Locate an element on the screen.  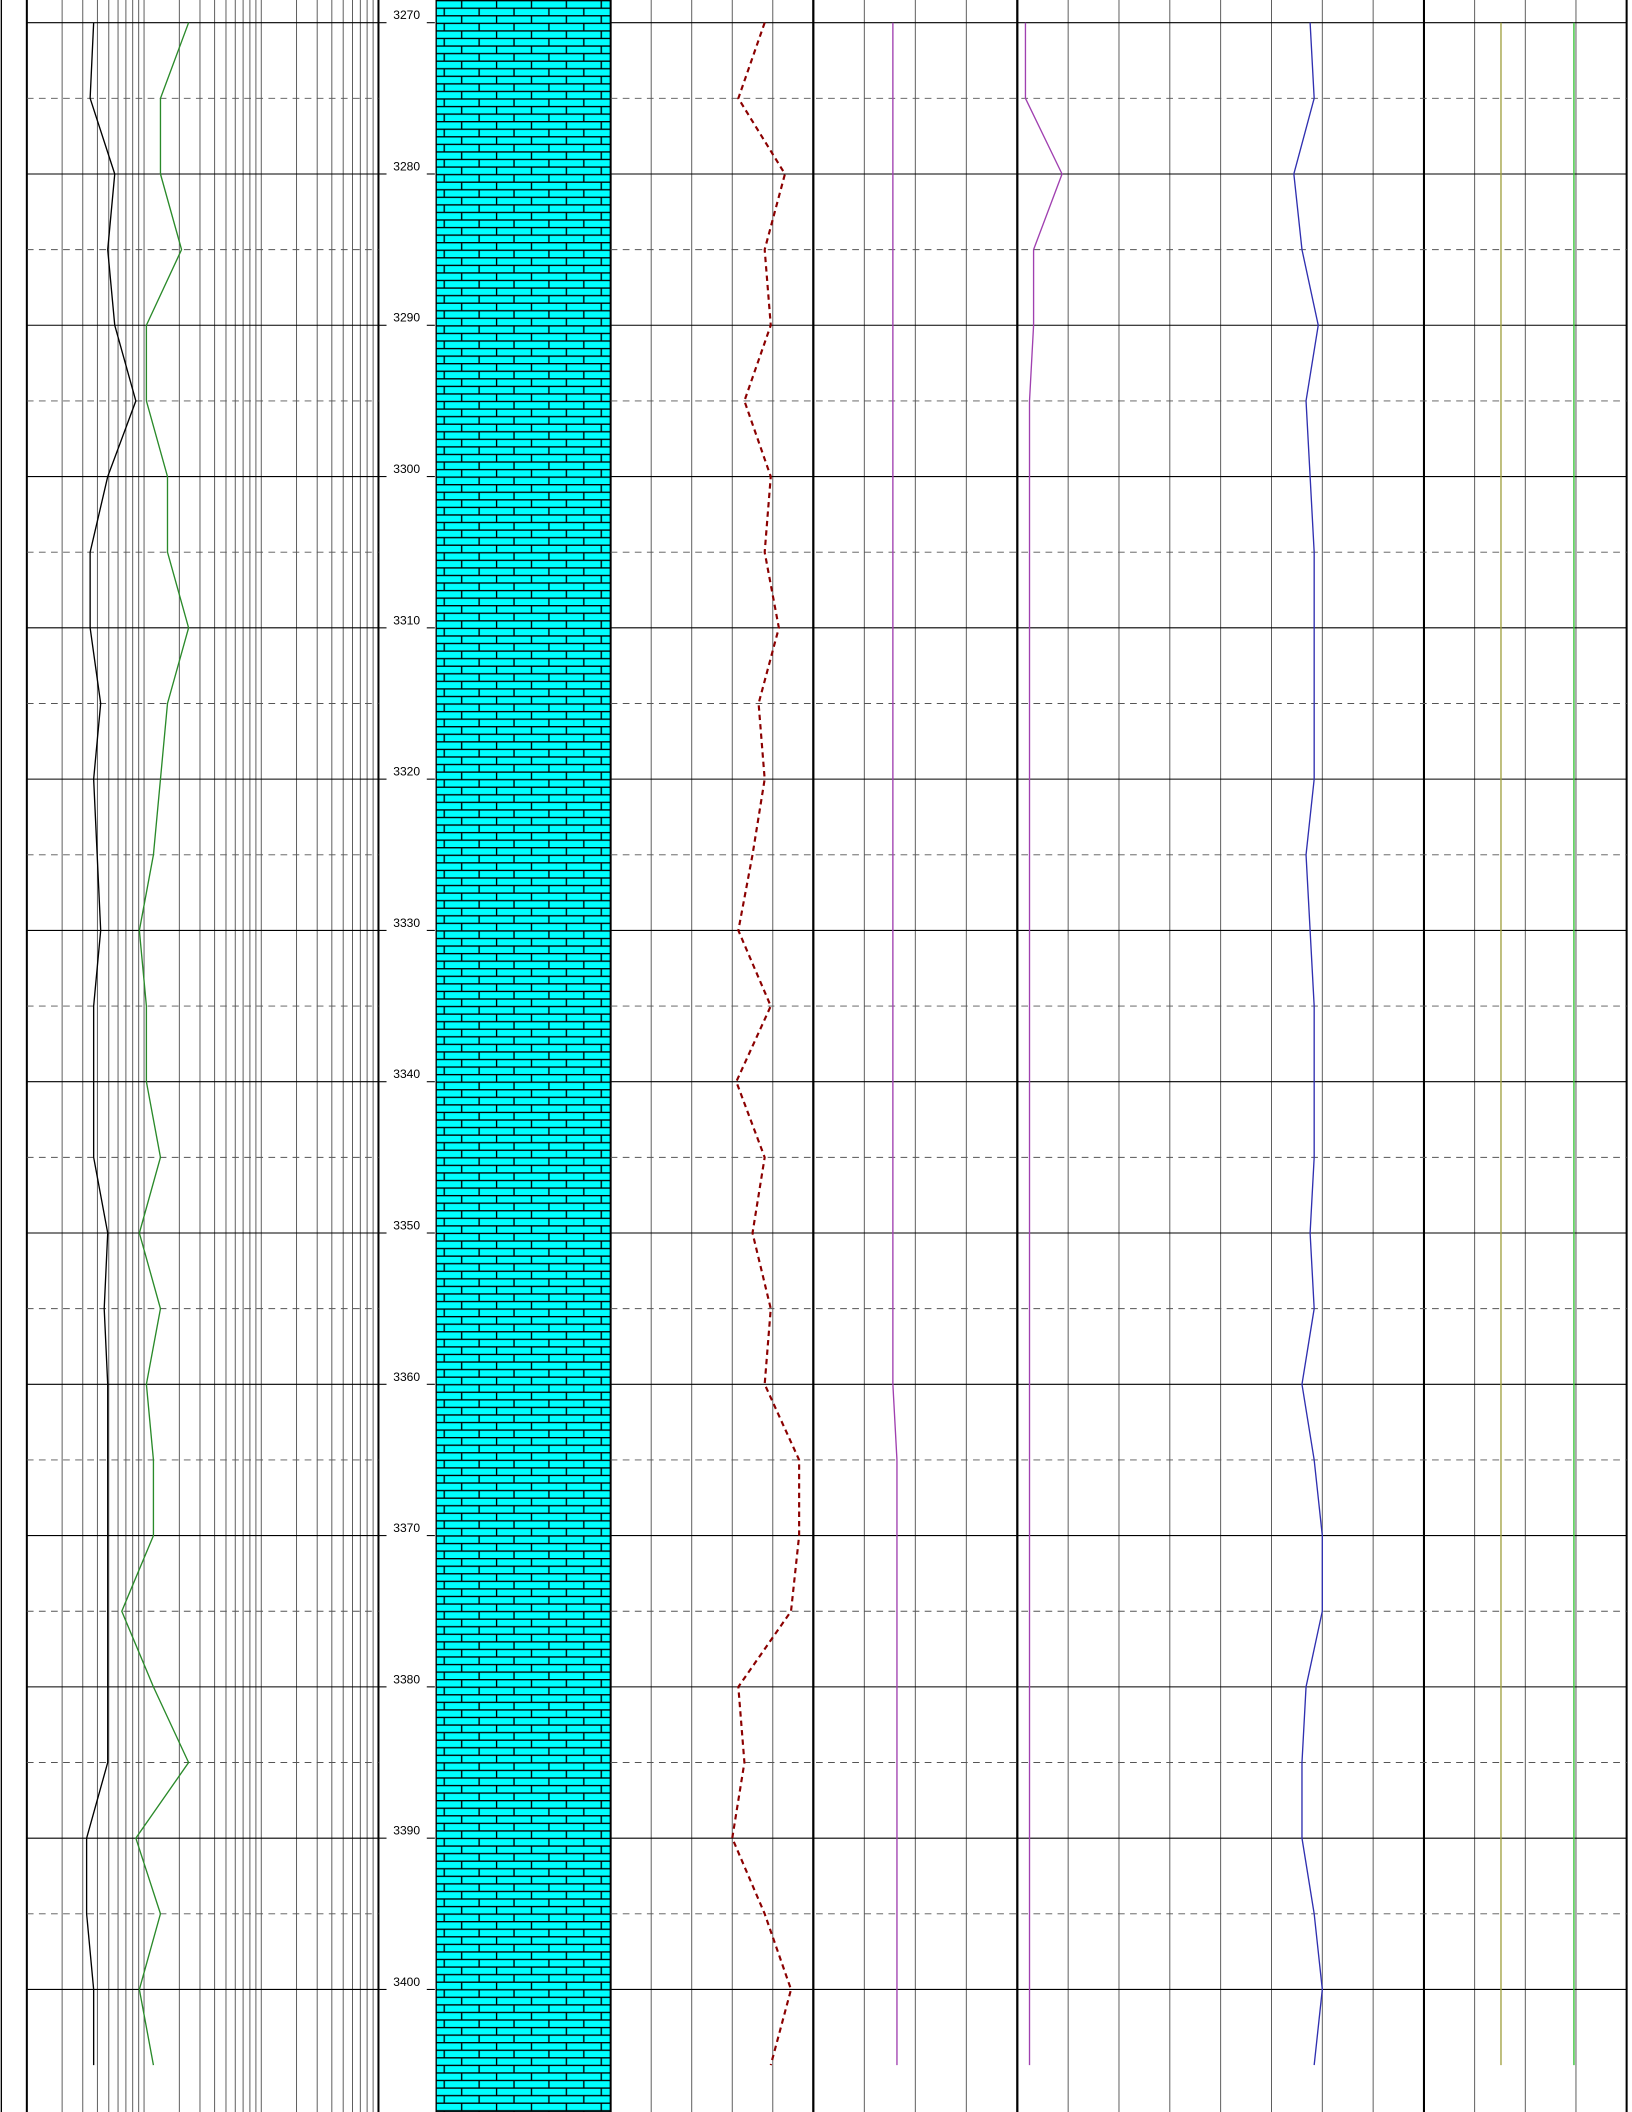
depth-label: 3290 is located at coordinates (406, 318).